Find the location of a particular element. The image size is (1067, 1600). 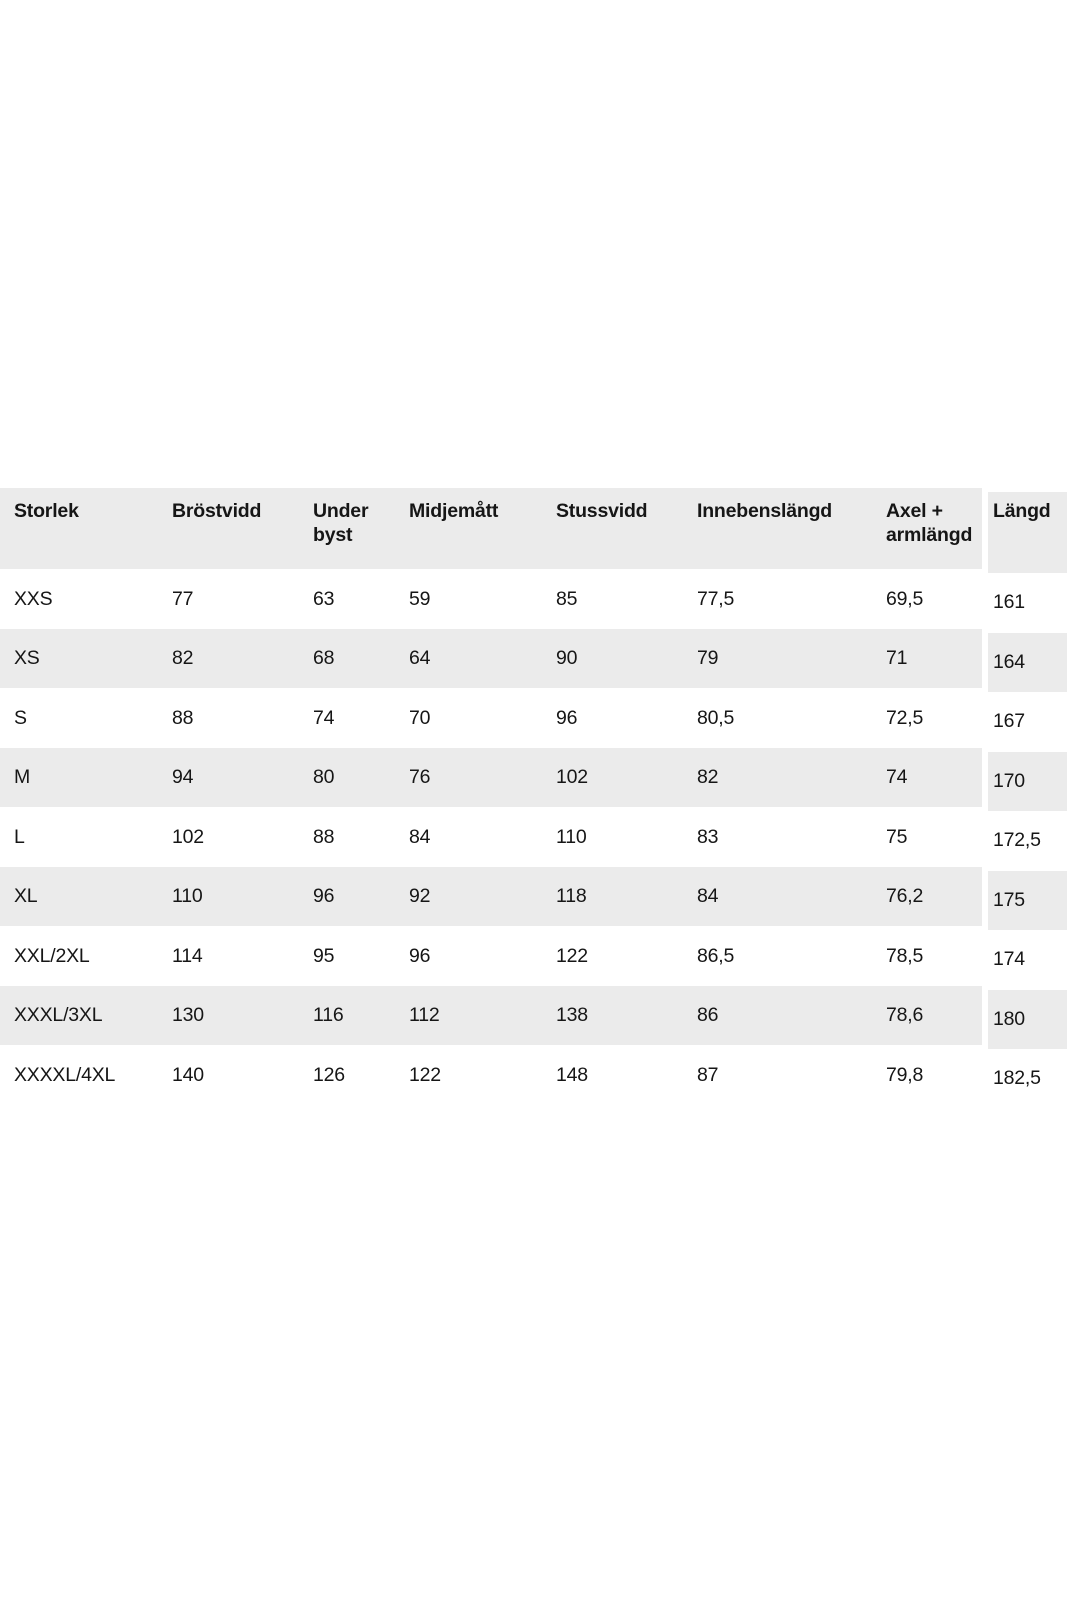

langd-cell-xxl-2xl: 174 is located at coordinates (1009, 959).